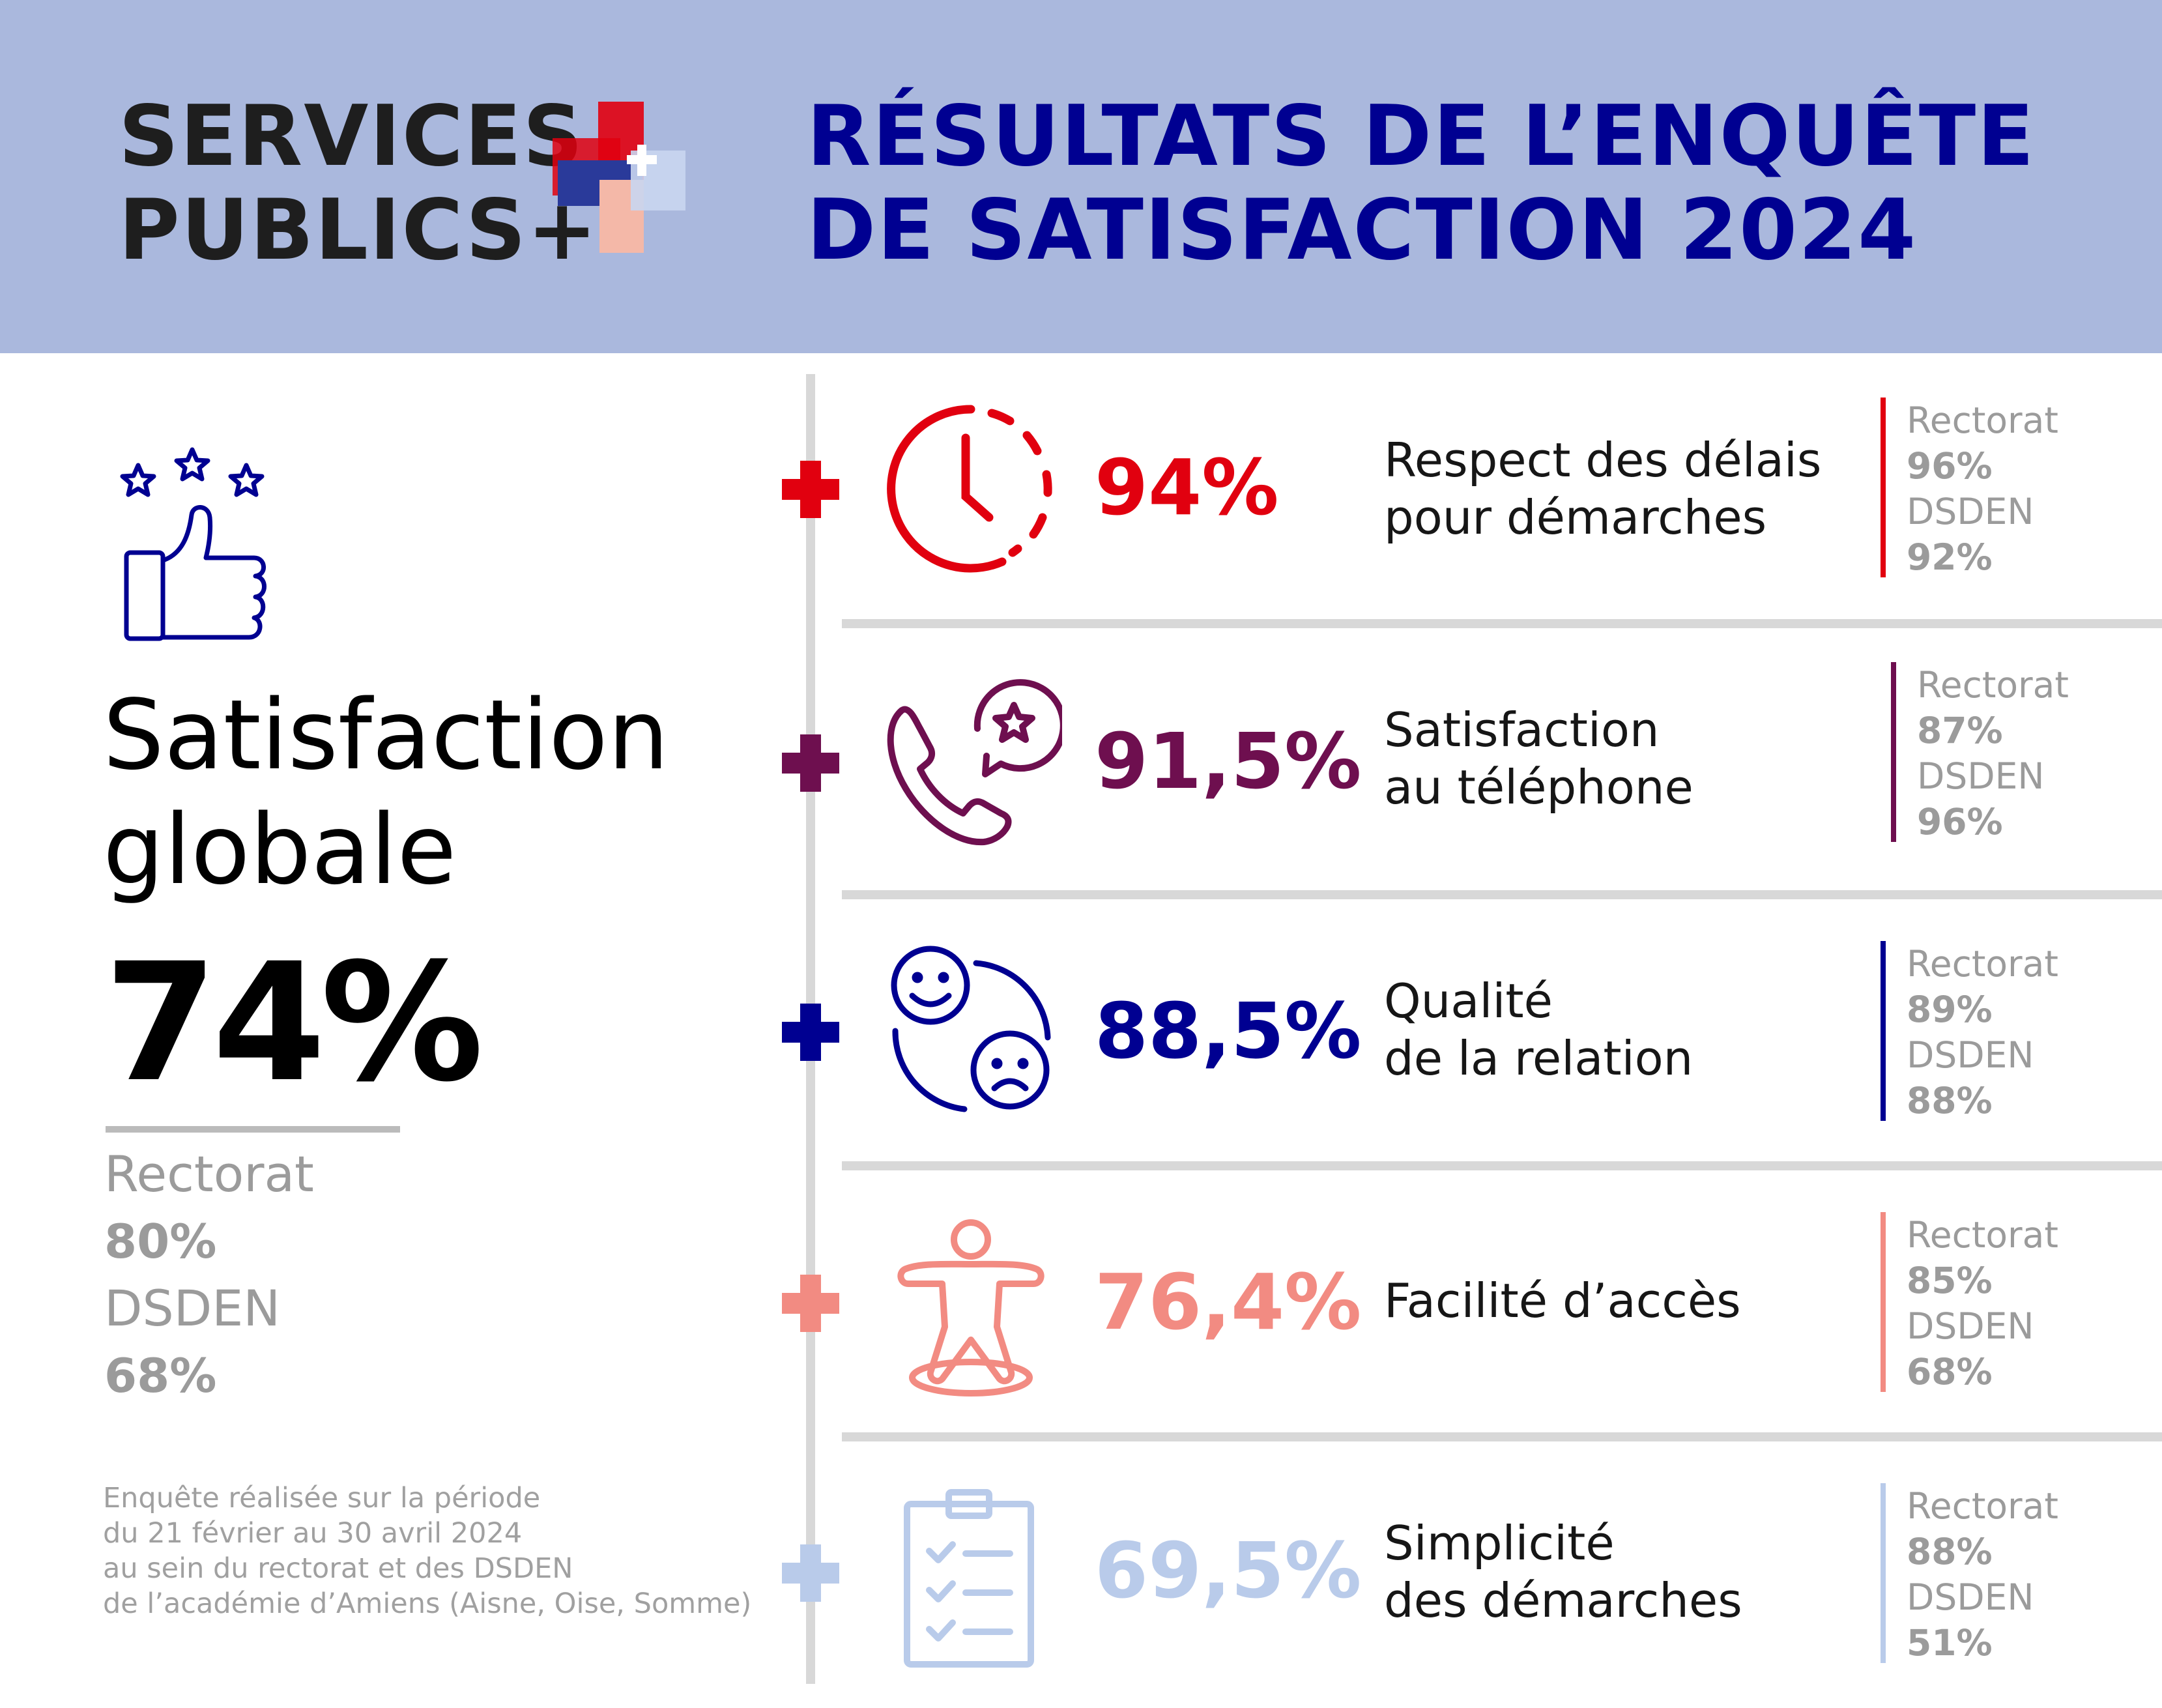 The height and width of the screenshot is (1708, 2162). What do you see at coordinates (1950, 466) in the screenshot?
I see `rectorat-value: 96%` at bounding box center [1950, 466].